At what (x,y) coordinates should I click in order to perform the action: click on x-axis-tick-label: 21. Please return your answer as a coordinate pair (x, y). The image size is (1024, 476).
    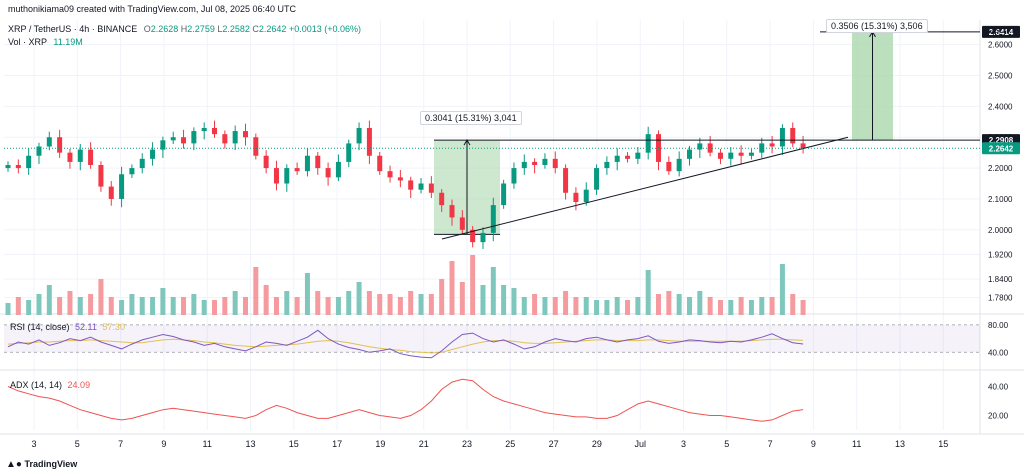
    Looking at the image, I should click on (424, 444).